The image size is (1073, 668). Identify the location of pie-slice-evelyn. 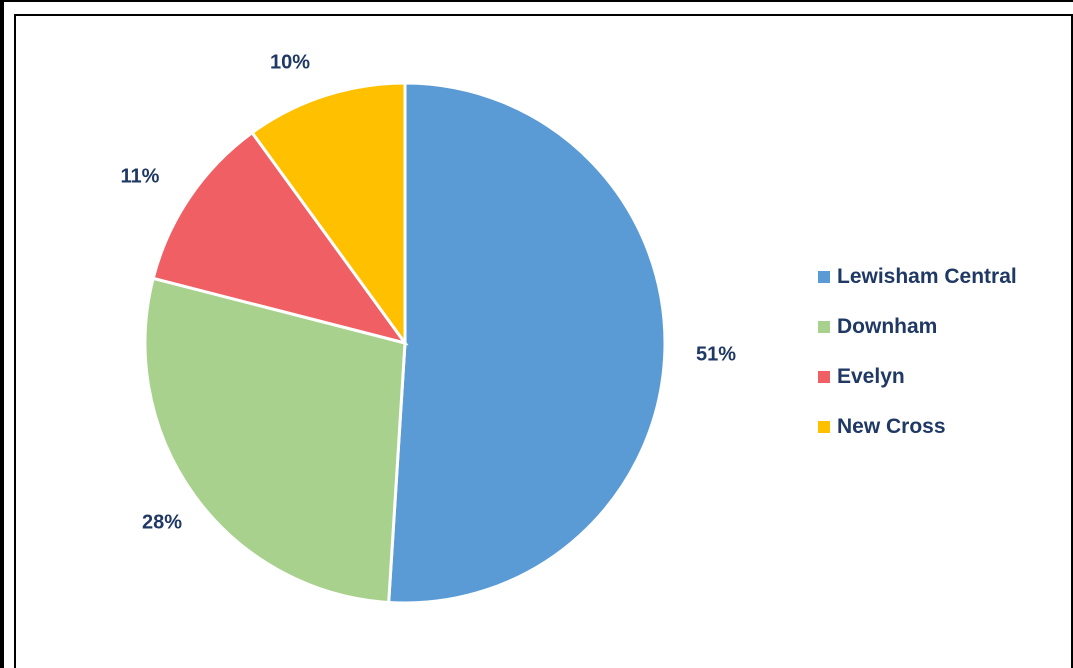
(280, 238).